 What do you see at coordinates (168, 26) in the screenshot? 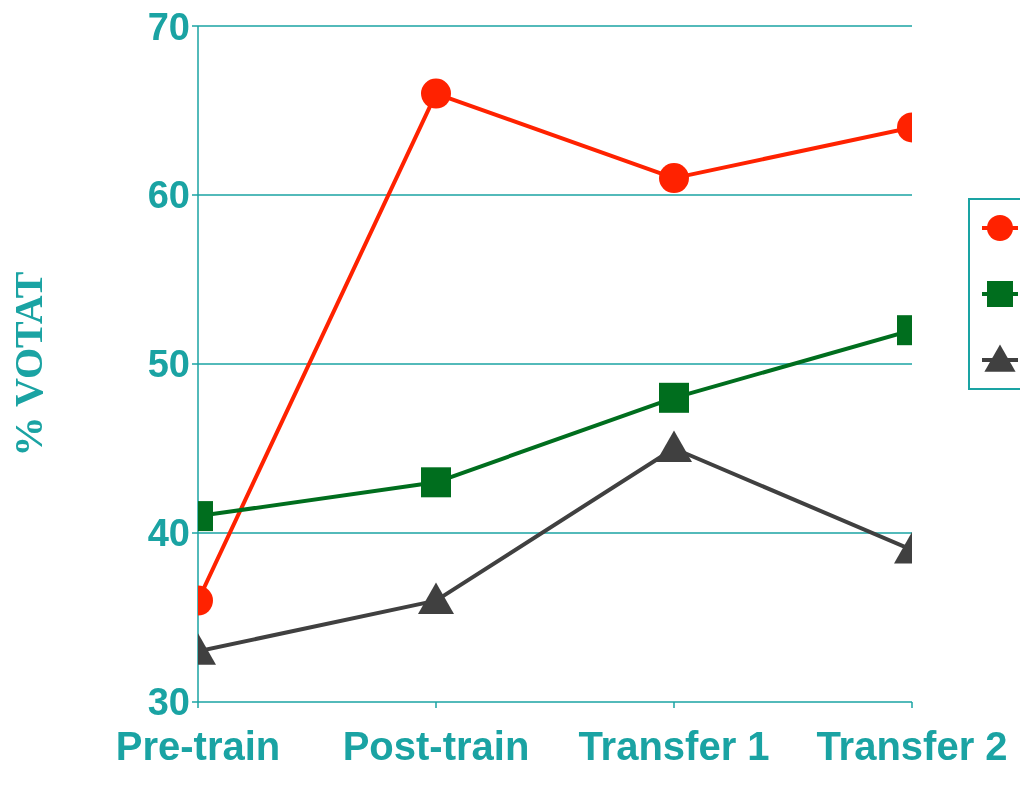
I see `y-tick-label: 70` at bounding box center [168, 26].